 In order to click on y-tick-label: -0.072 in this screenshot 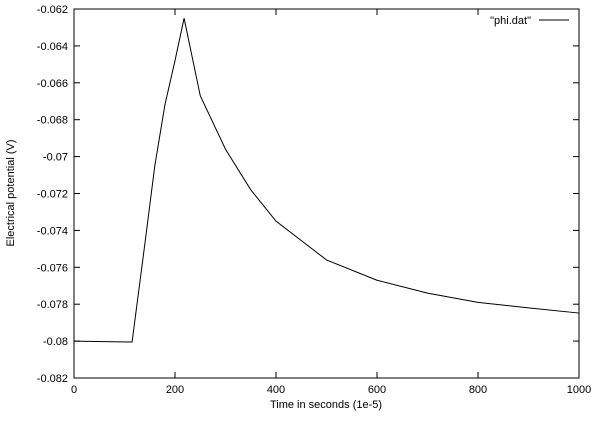, I will do `click(52, 195)`.